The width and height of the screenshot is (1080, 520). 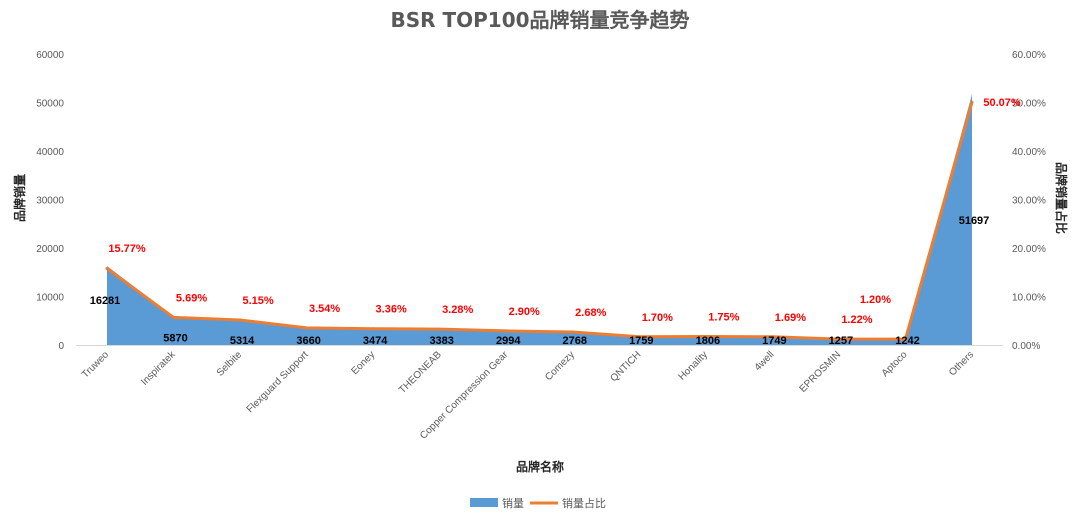 What do you see at coordinates (508, 341) in the screenshot?
I see `sales-value-label: 2994` at bounding box center [508, 341].